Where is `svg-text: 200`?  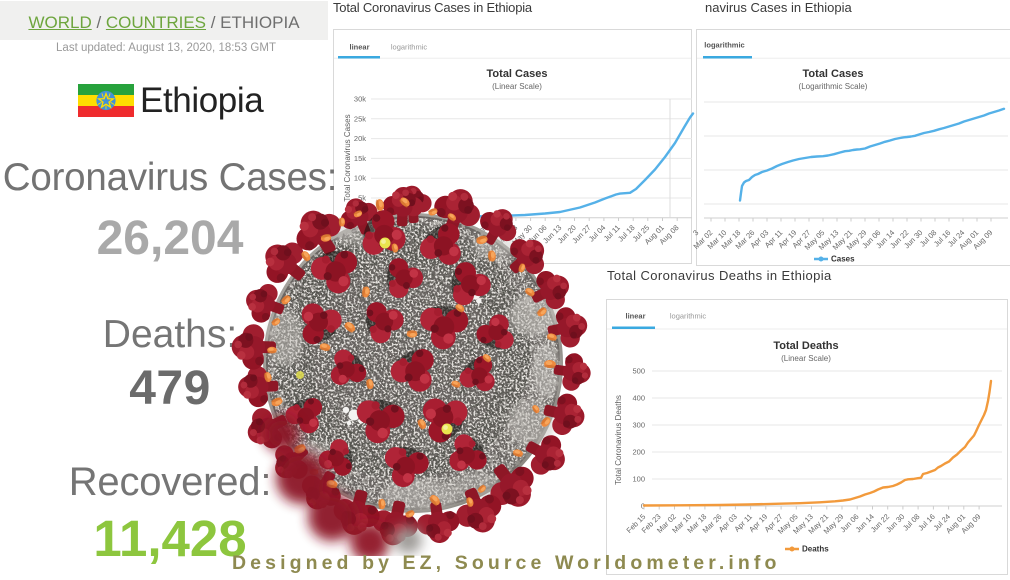
svg-text: 200 is located at coordinates (638, 452).